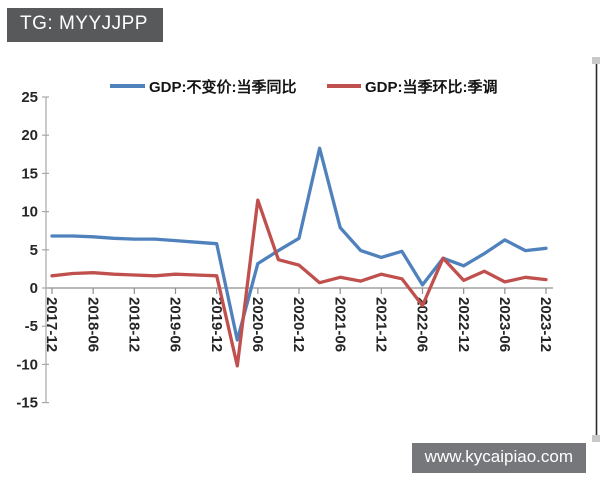 Image resolution: width=600 pixels, height=480 pixels. Describe the element at coordinates (463, 324) in the screenshot. I see `x-tick-label: 2022-12` at that location.